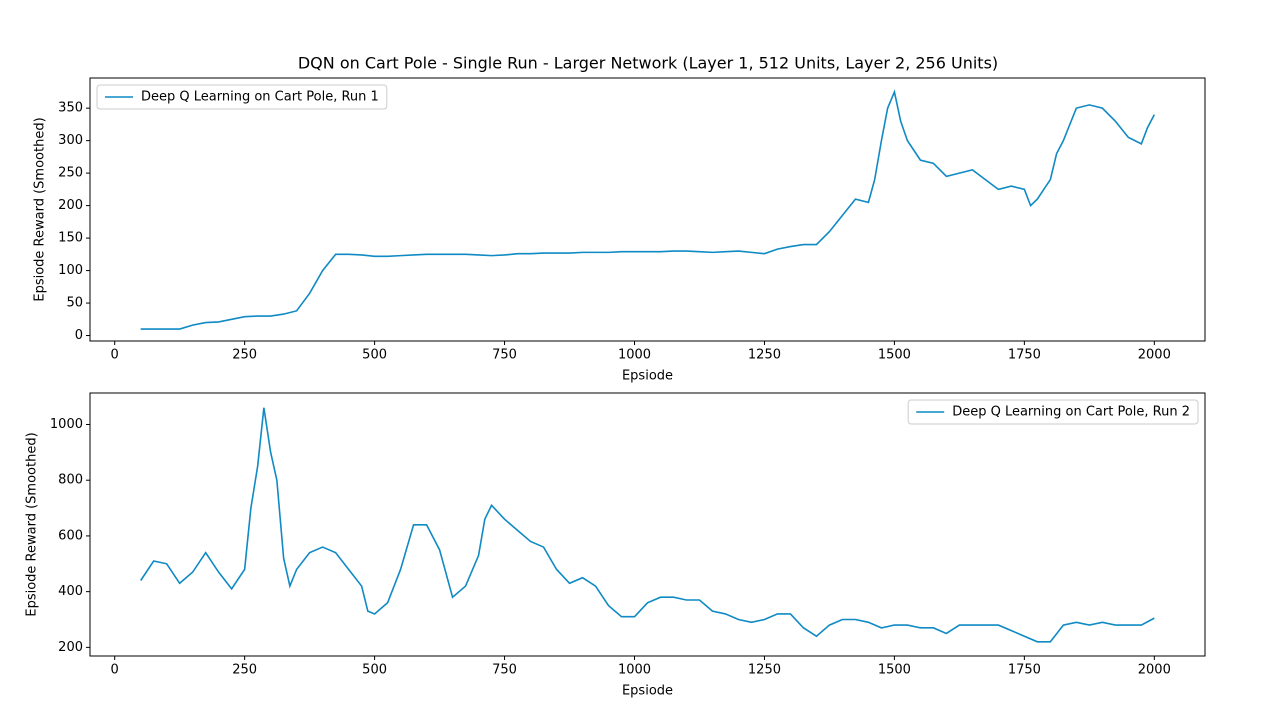 This screenshot has width=1280, height=724. I want to click on y-tick-label: 350, so click(70, 108).